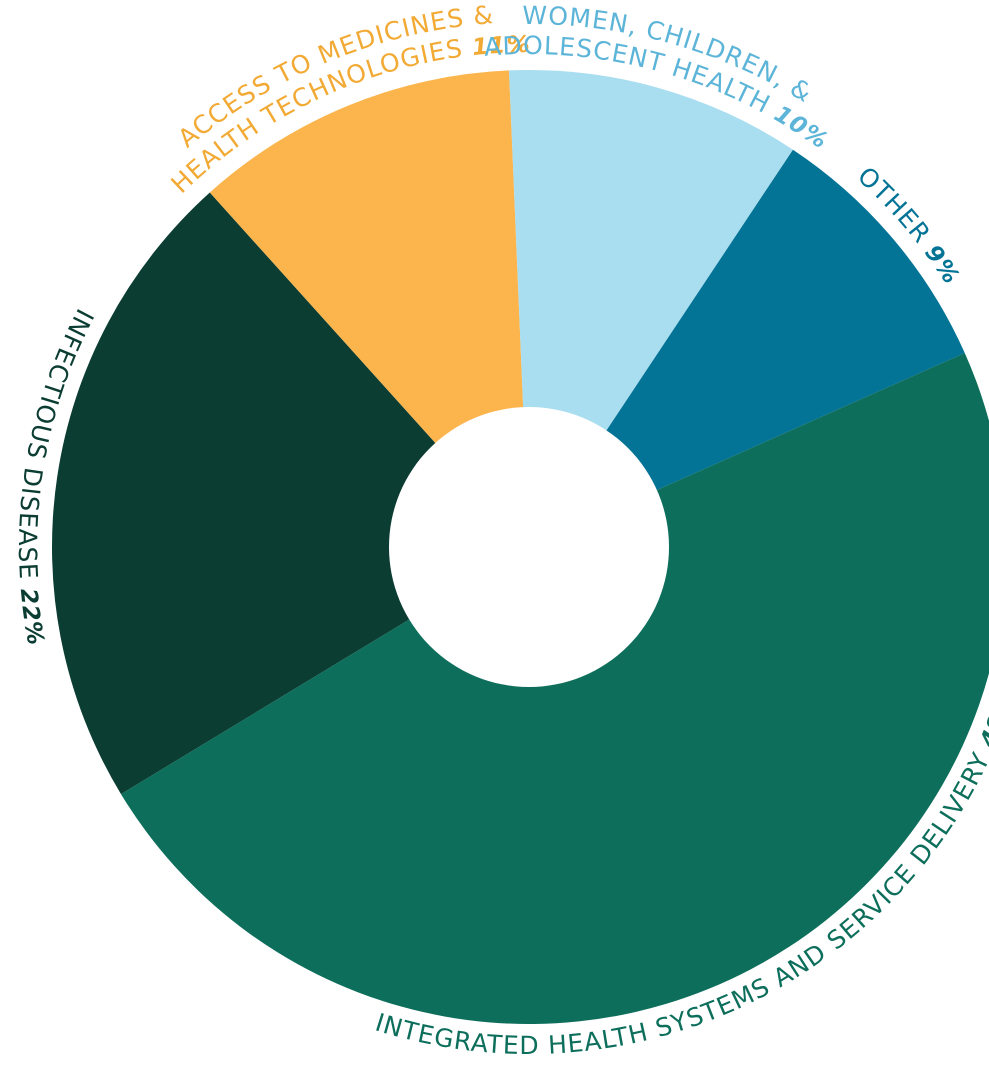 Image resolution: width=989 pixels, height=1074 pixels. What do you see at coordinates (31, 613) in the screenshot?
I see `slice-percent-label: 22%` at bounding box center [31, 613].